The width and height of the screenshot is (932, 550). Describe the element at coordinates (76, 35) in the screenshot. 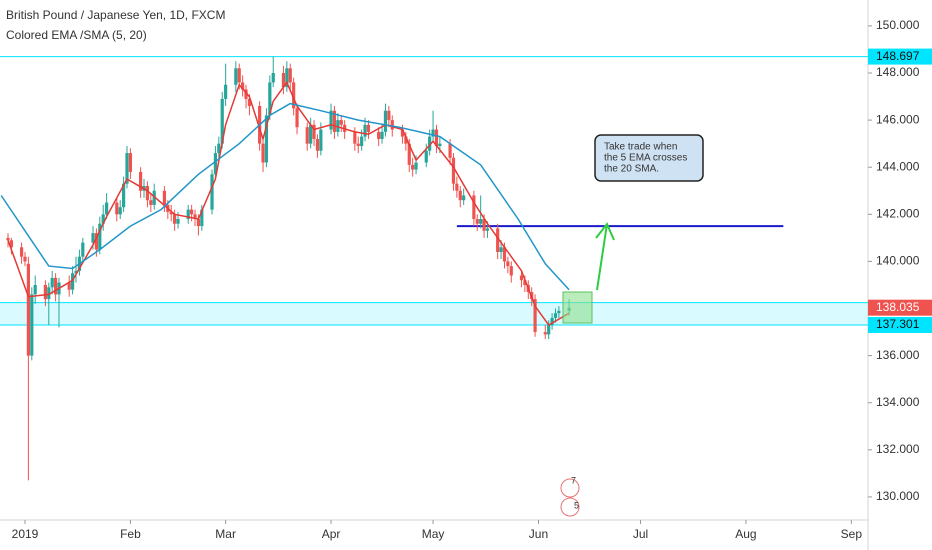

I see `indicator-label: Colored EMA /SMA (5, 20)` at that location.